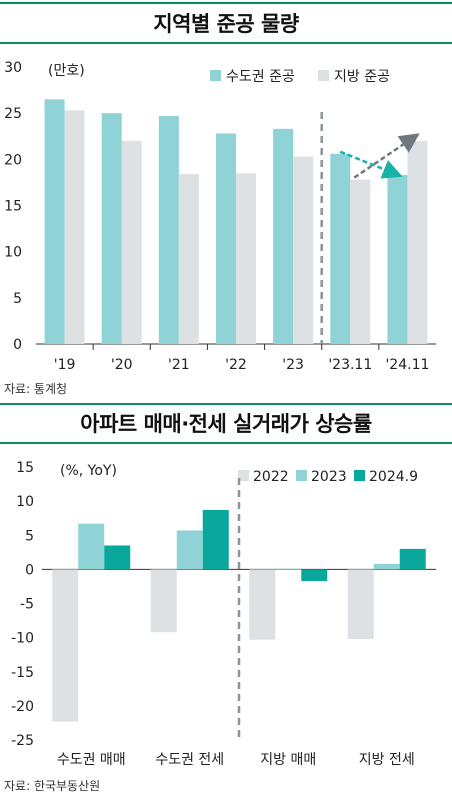 This screenshot has height=797, width=452. What do you see at coordinates (329, 477) in the screenshot?
I see `chart2-legend-label: 2023` at bounding box center [329, 477].